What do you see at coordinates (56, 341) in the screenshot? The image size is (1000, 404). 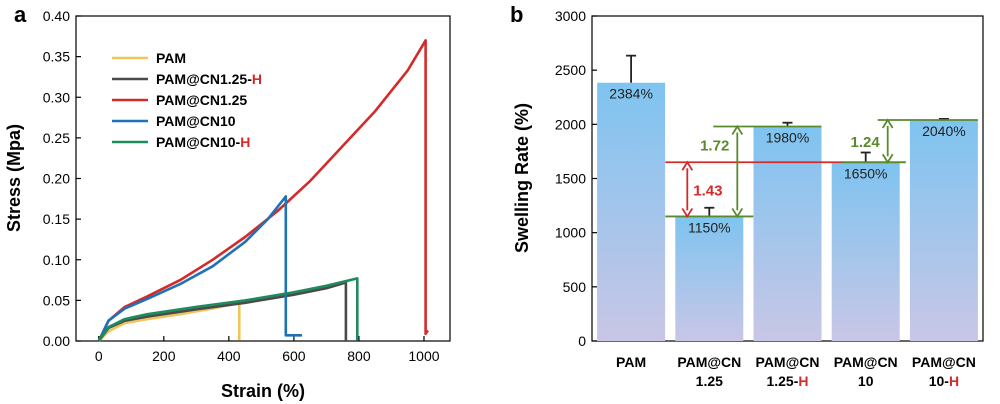 I see `panel-a-y-tick-label: 0.00` at bounding box center [56, 341].